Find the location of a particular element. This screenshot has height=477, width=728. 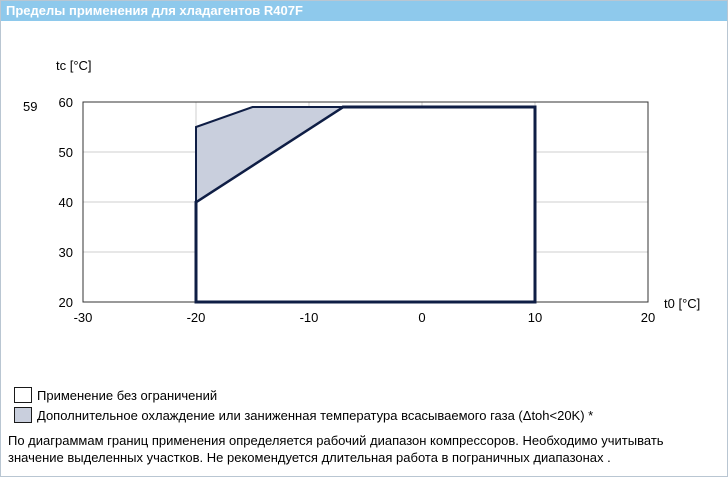

y-tick-label: 40 is located at coordinates (66, 202).